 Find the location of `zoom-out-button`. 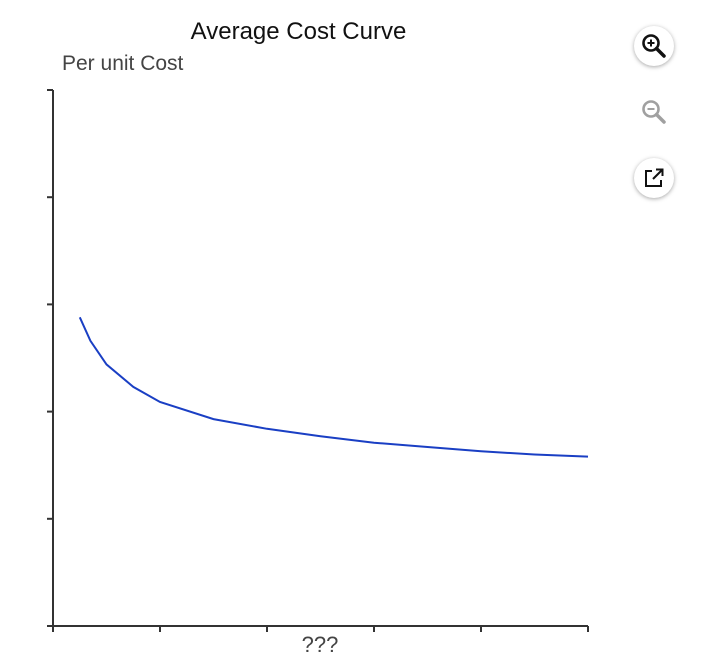

zoom-out-button is located at coordinates (654, 112).